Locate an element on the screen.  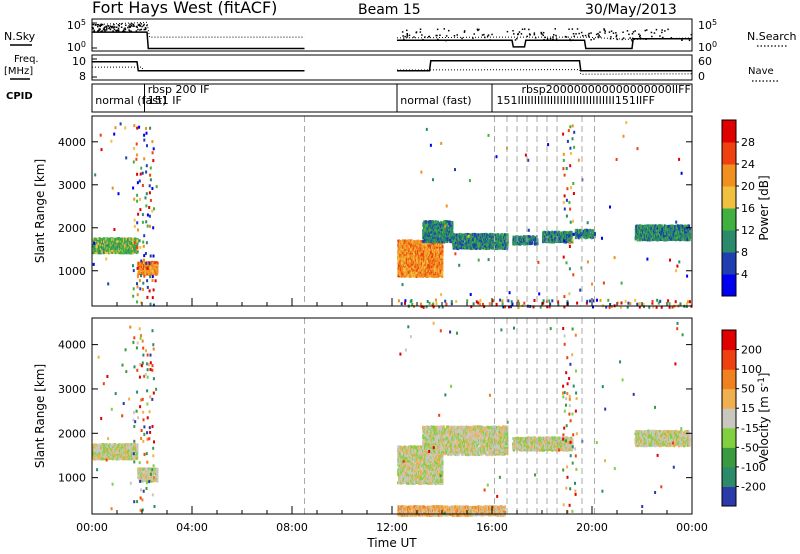
radar-title: Fort Hays West (fitACF) is located at coordinates (184, 8).